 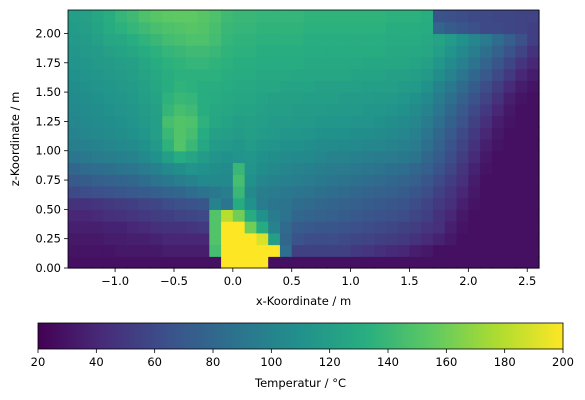 I want to click on colorbar-tick-label: 180, so click(x=505, y=362).